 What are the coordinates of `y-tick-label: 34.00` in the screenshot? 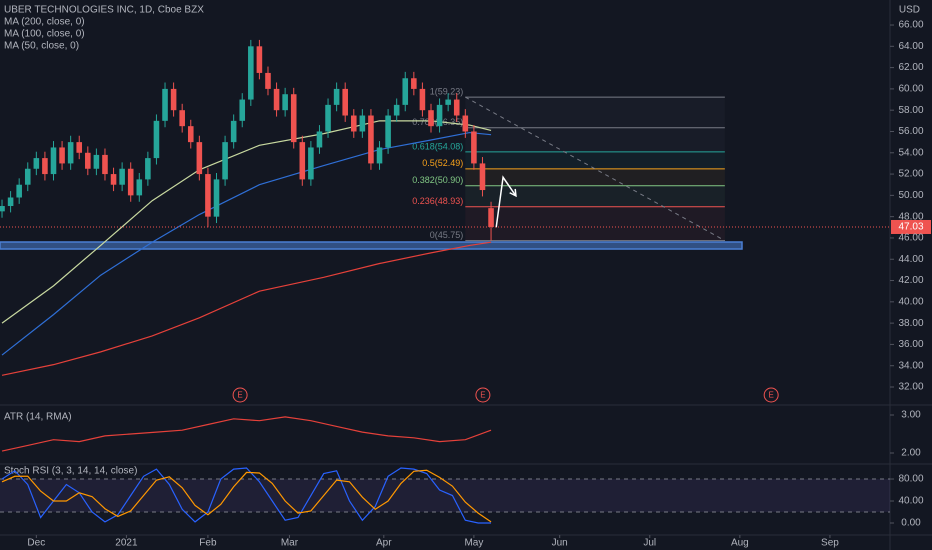 It's located at (910, 365).